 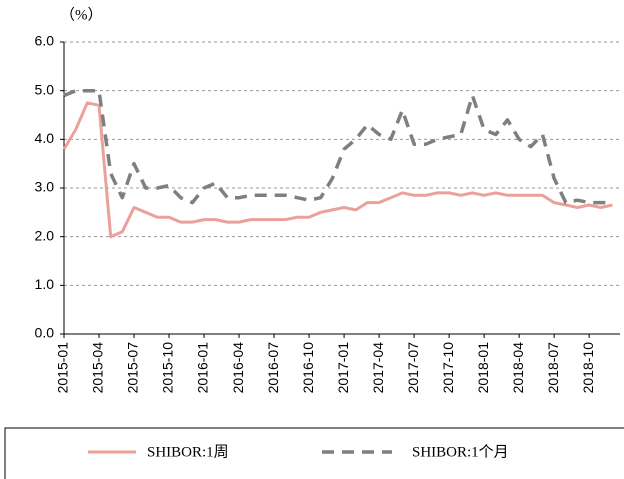 What do you see at coordinates (81, 14) in the screenshot?
I see `y-axis-label: （%）` at bounding box center [81, 14].